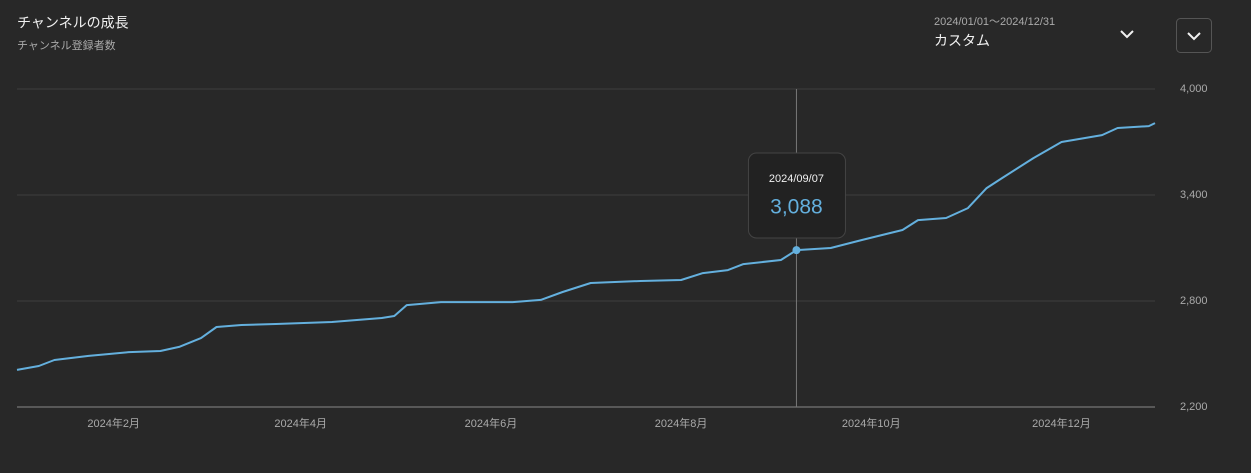 The height and width of the screenshot is (473, 1251). Describe the element at coordinates (871, 423) in the screenshot. I see `x-tick-label: 2024年10月` at that location.